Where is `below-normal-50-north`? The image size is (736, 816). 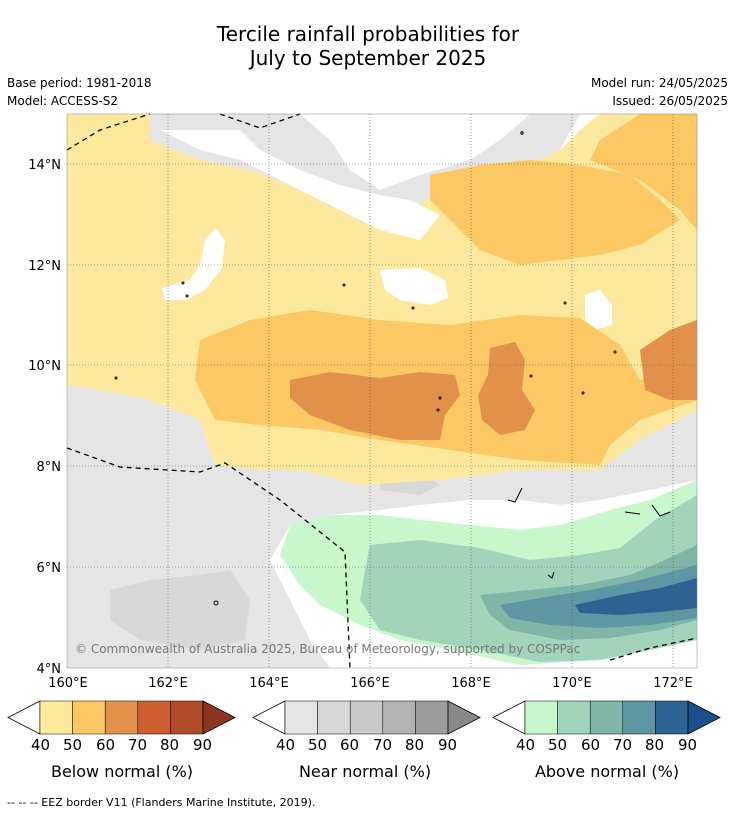
below-normal-50-north is located at coordinates (555, 212).